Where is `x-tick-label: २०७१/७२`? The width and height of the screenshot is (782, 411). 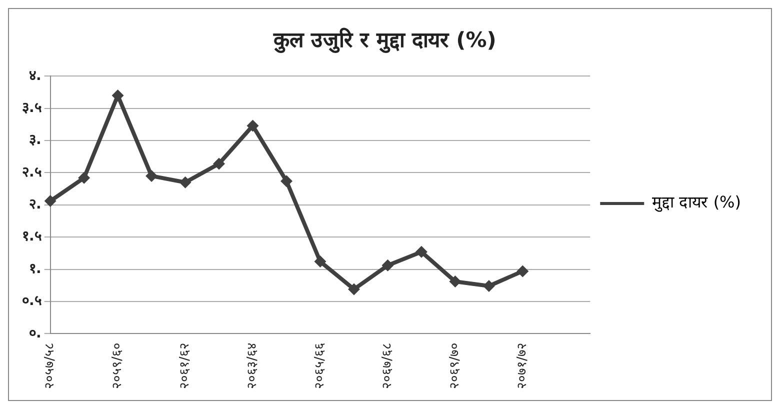 x-tick-label: २०७१/७२ is located at coordinates (522, 366).